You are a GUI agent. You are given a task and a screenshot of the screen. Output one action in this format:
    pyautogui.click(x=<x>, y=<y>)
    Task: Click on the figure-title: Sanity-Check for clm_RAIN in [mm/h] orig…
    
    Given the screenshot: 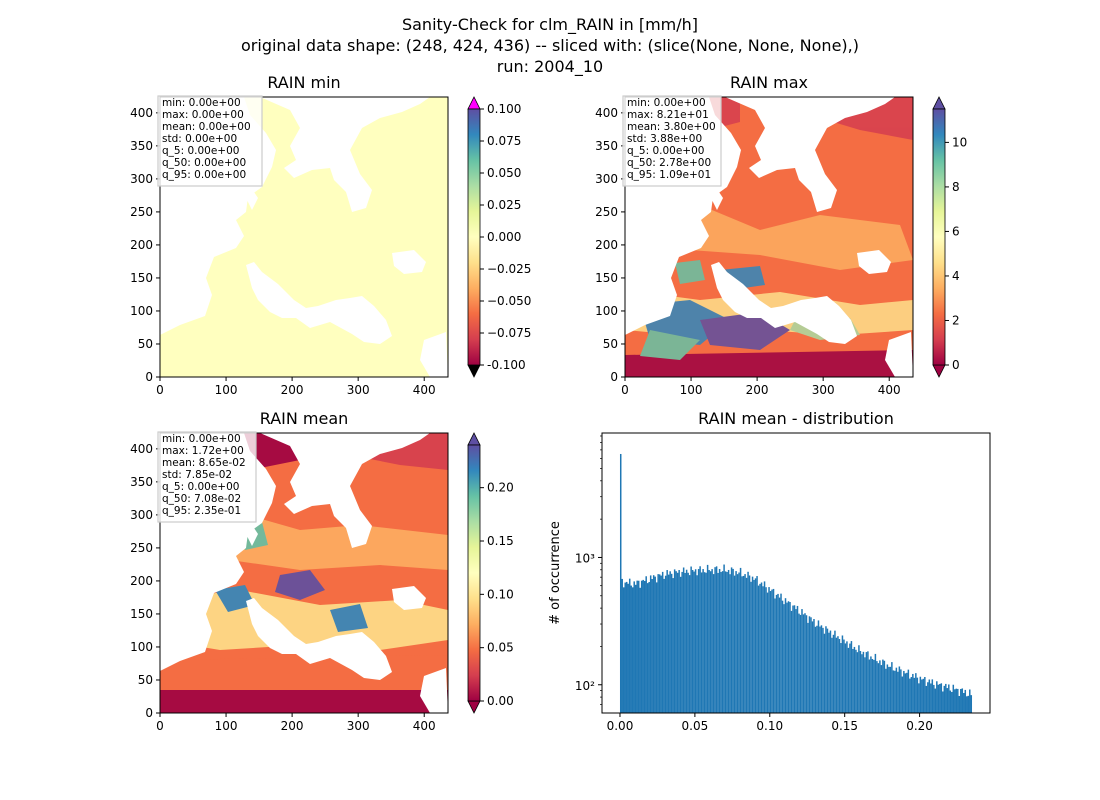 What is the action you would take?
    pyautogui.click(x=550, y=46)
    